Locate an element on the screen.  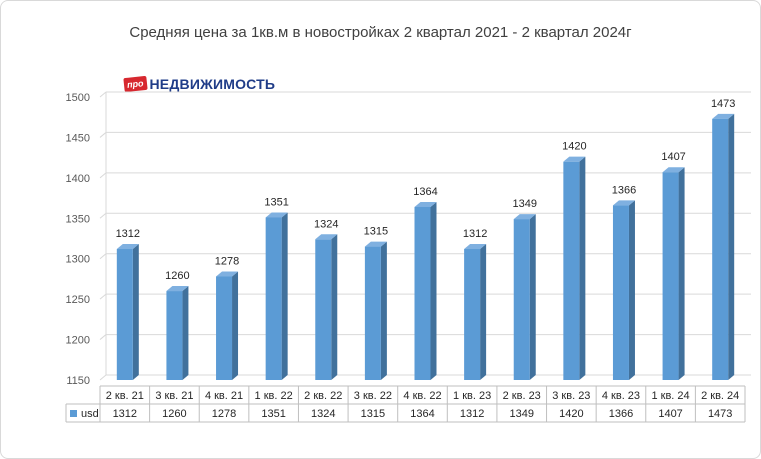
data-label: 1364 is located at coordinates (425, 192).